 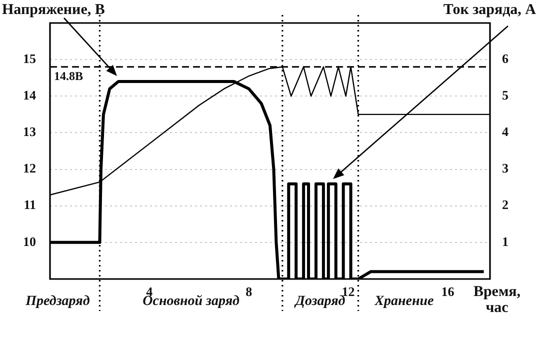 I want to click on y2-tick-label: 6, so click(x=505, y=58).